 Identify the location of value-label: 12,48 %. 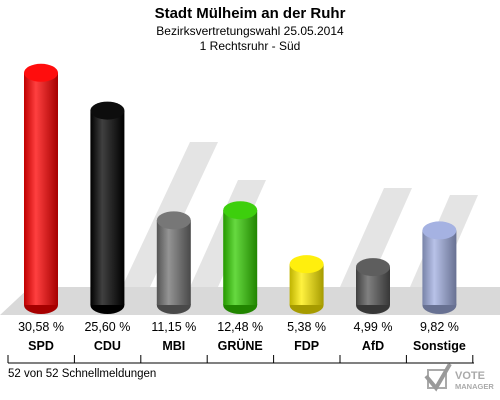
(240, 327).